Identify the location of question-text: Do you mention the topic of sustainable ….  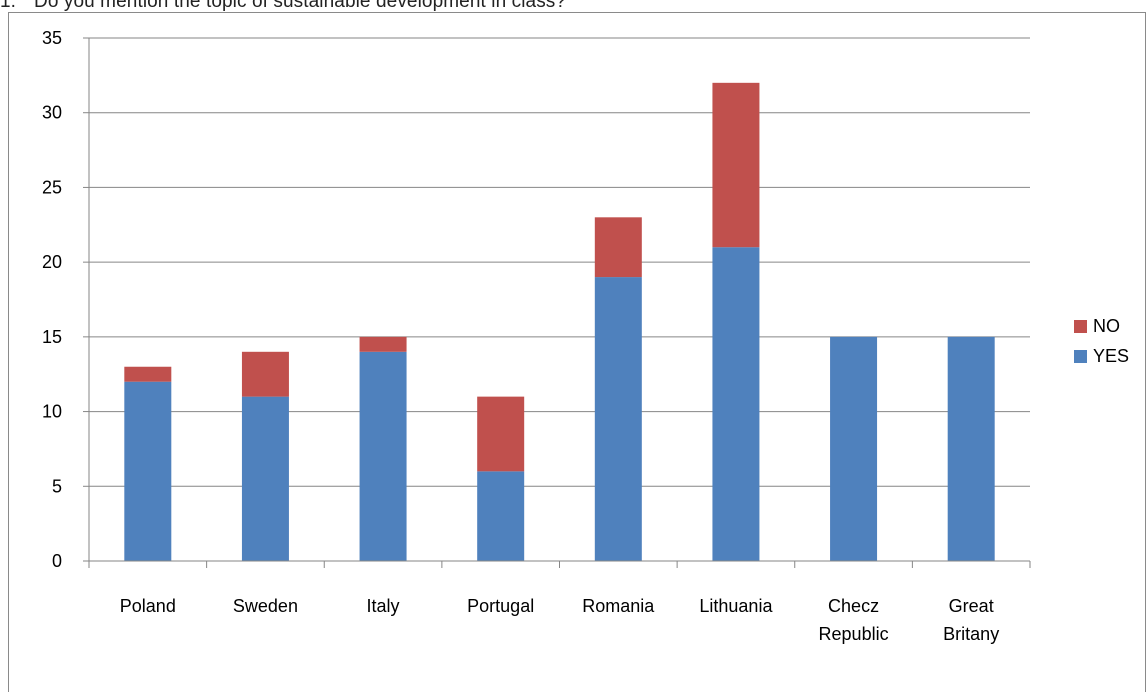
(300, 6).